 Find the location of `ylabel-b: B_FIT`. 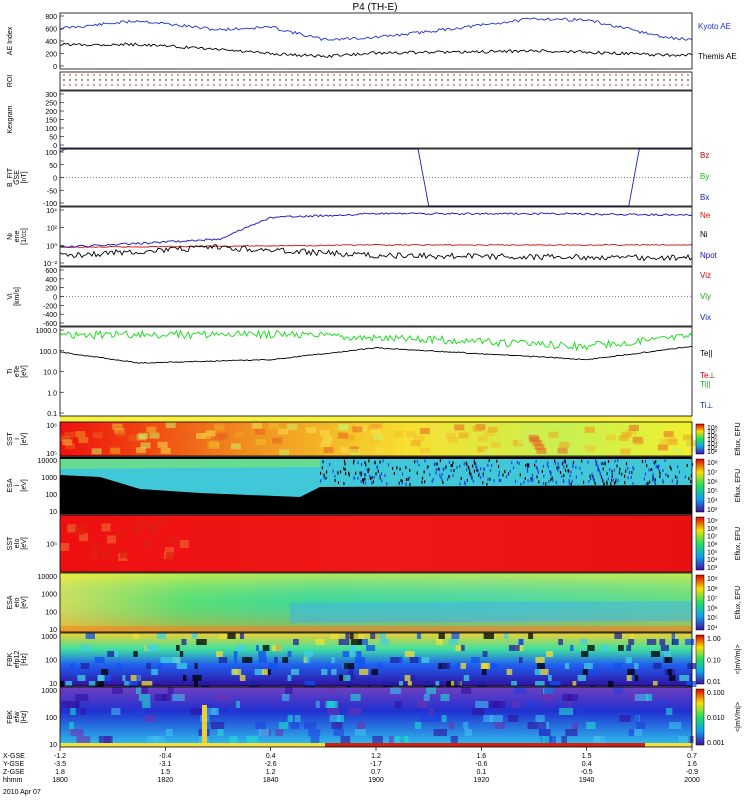

ylabel-b: B_FIT is located at coordinates (10, 177).